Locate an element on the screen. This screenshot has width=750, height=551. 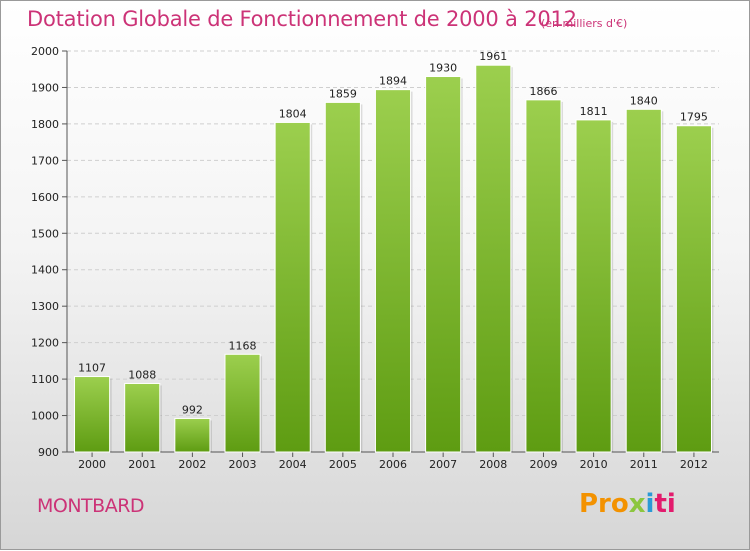
chart-unit-label: (en milliers d'€) is located at coordinates (584, 23).